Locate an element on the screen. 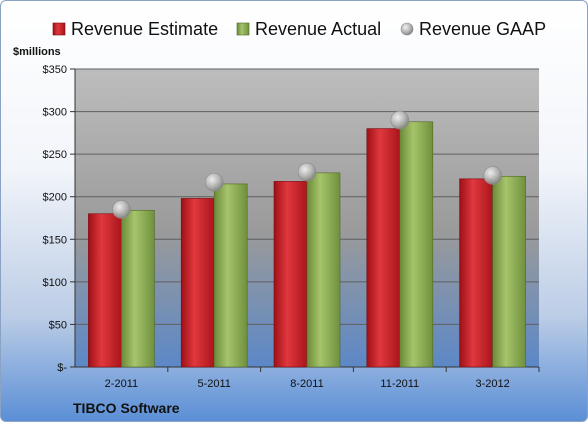  legend-label: Revenue Actual is located at coordinates (318, 29).